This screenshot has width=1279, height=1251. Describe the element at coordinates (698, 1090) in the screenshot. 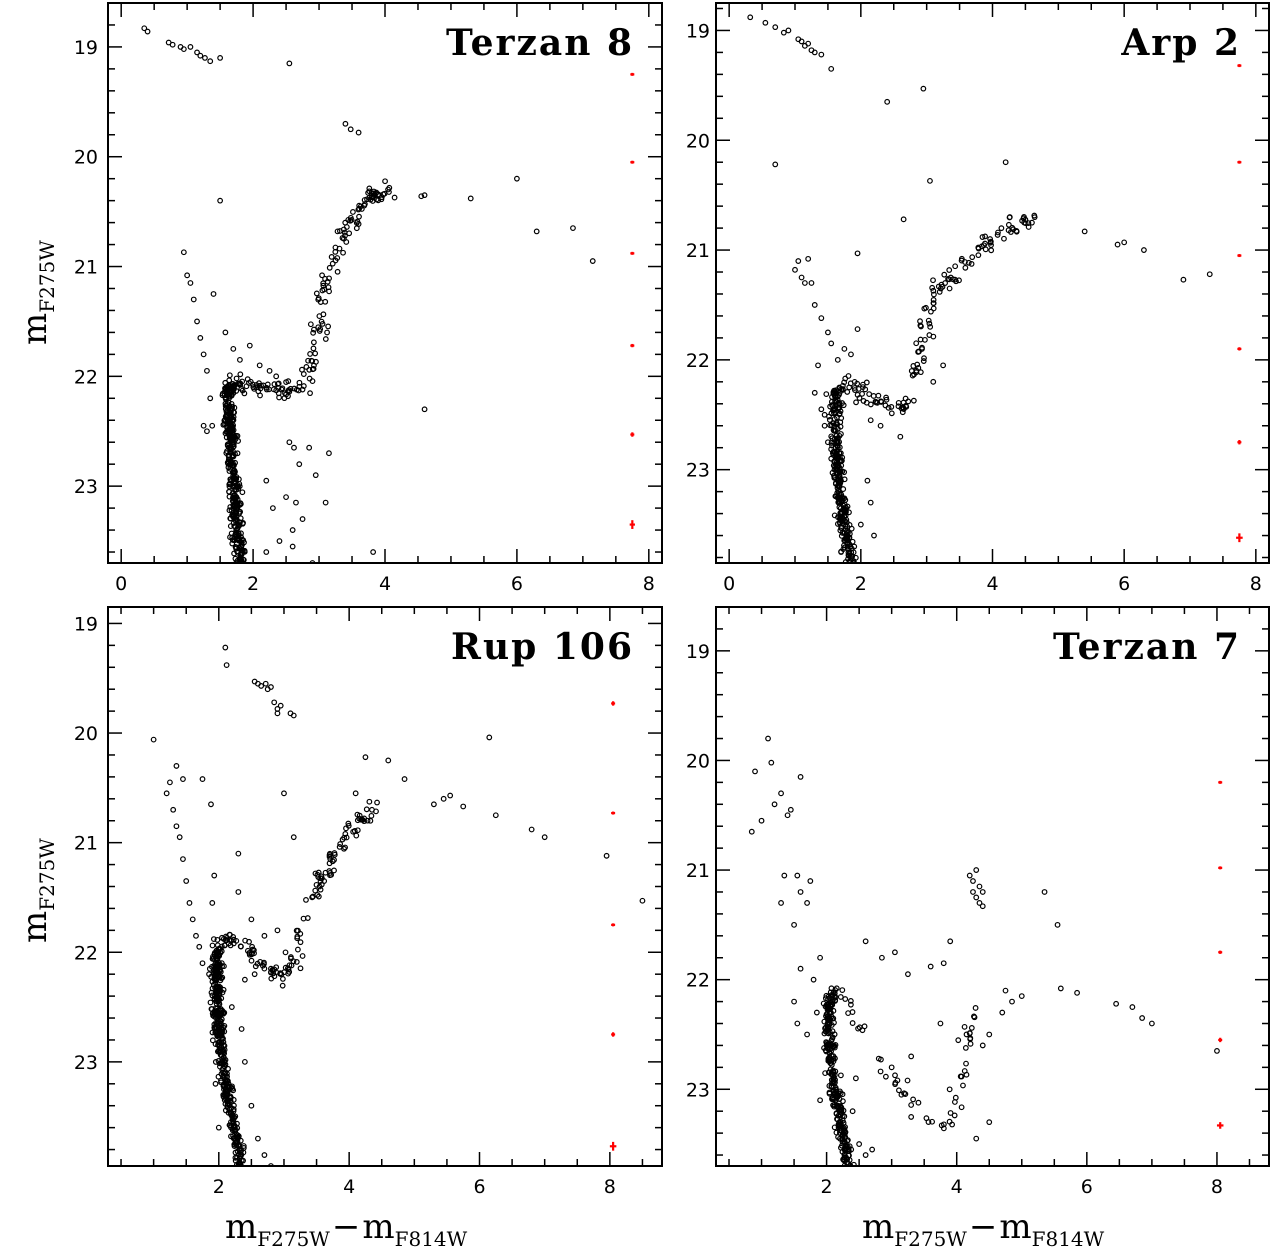

I see `y-tick-label: 23` at that location.